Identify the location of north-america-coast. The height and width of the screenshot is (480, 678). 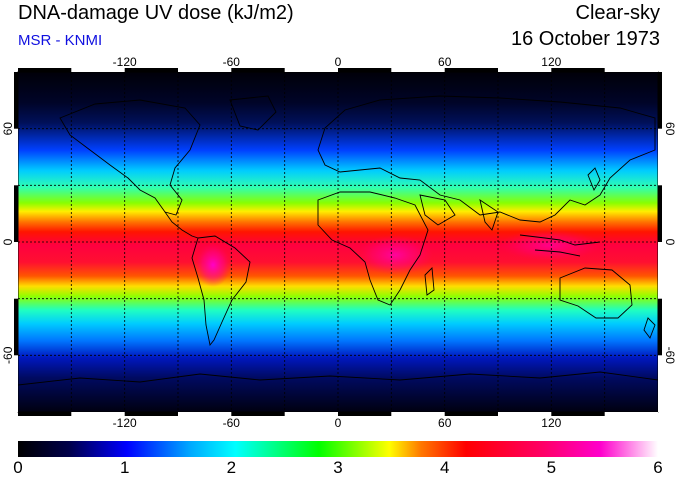
(130, 157).